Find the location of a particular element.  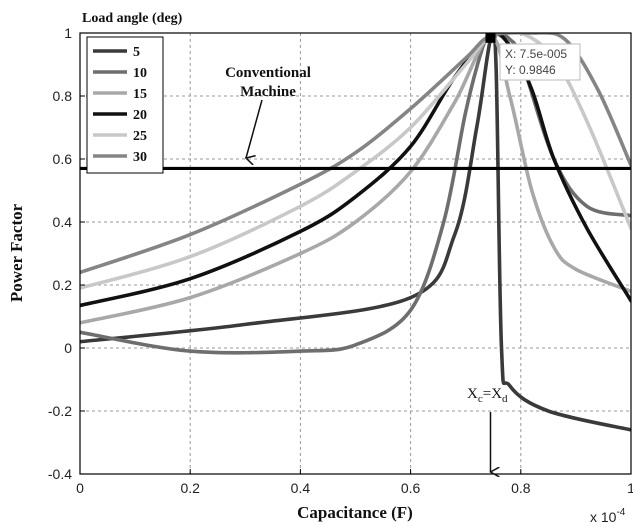

conventional-label-line1: Conventional is located at coordinates (268, 73).